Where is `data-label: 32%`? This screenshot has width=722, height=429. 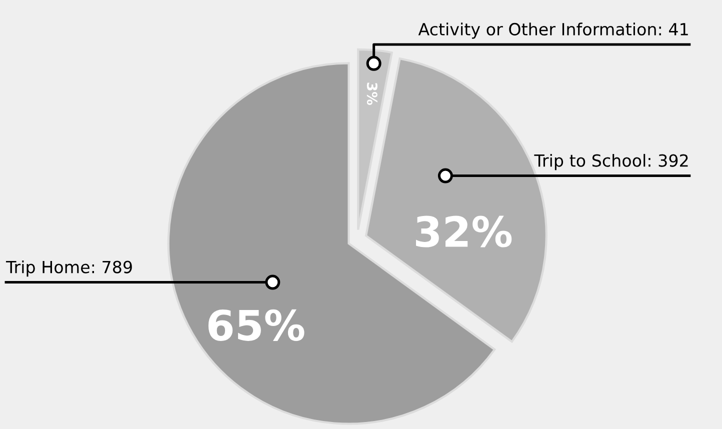 data-label: 32% is located at coordinates (464, 232).